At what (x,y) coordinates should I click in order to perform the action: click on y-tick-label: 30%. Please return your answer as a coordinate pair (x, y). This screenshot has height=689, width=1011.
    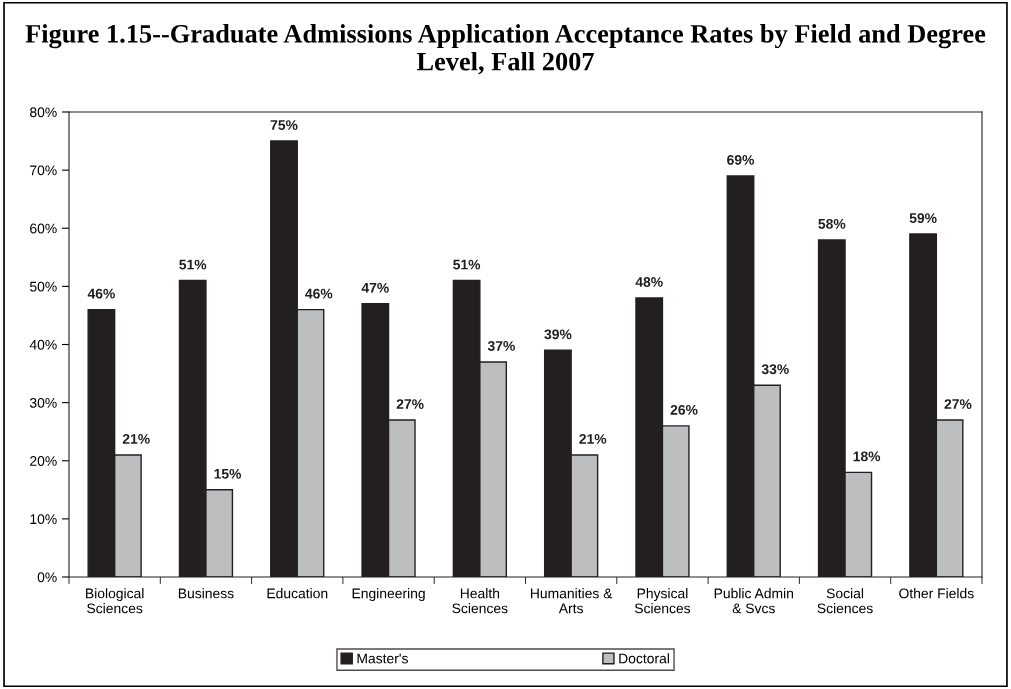
    Looking at the image, I should click on (43, 402).